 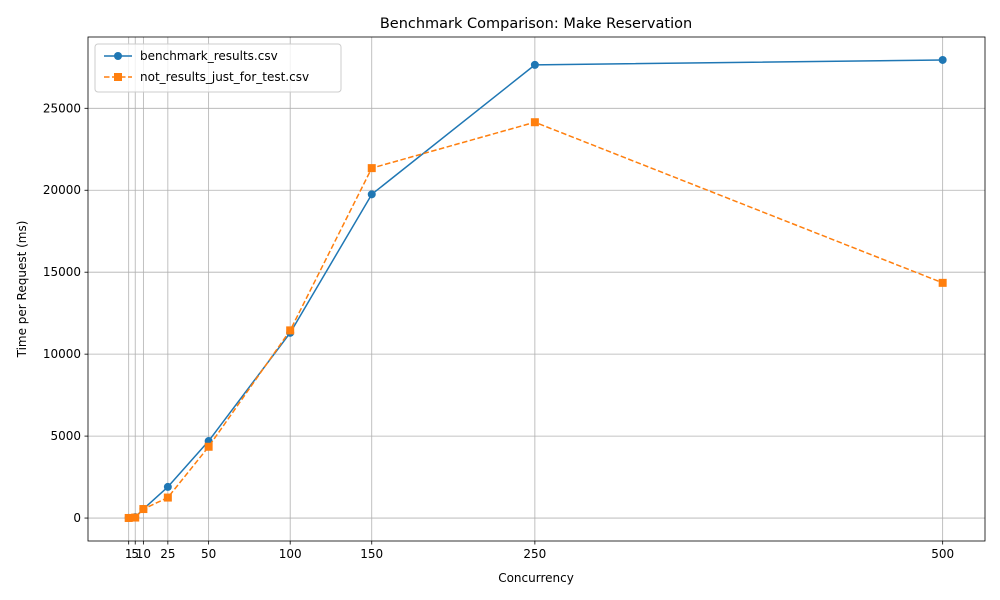 I want to click on x-tick-label: 25, so click(x=167, y=554).